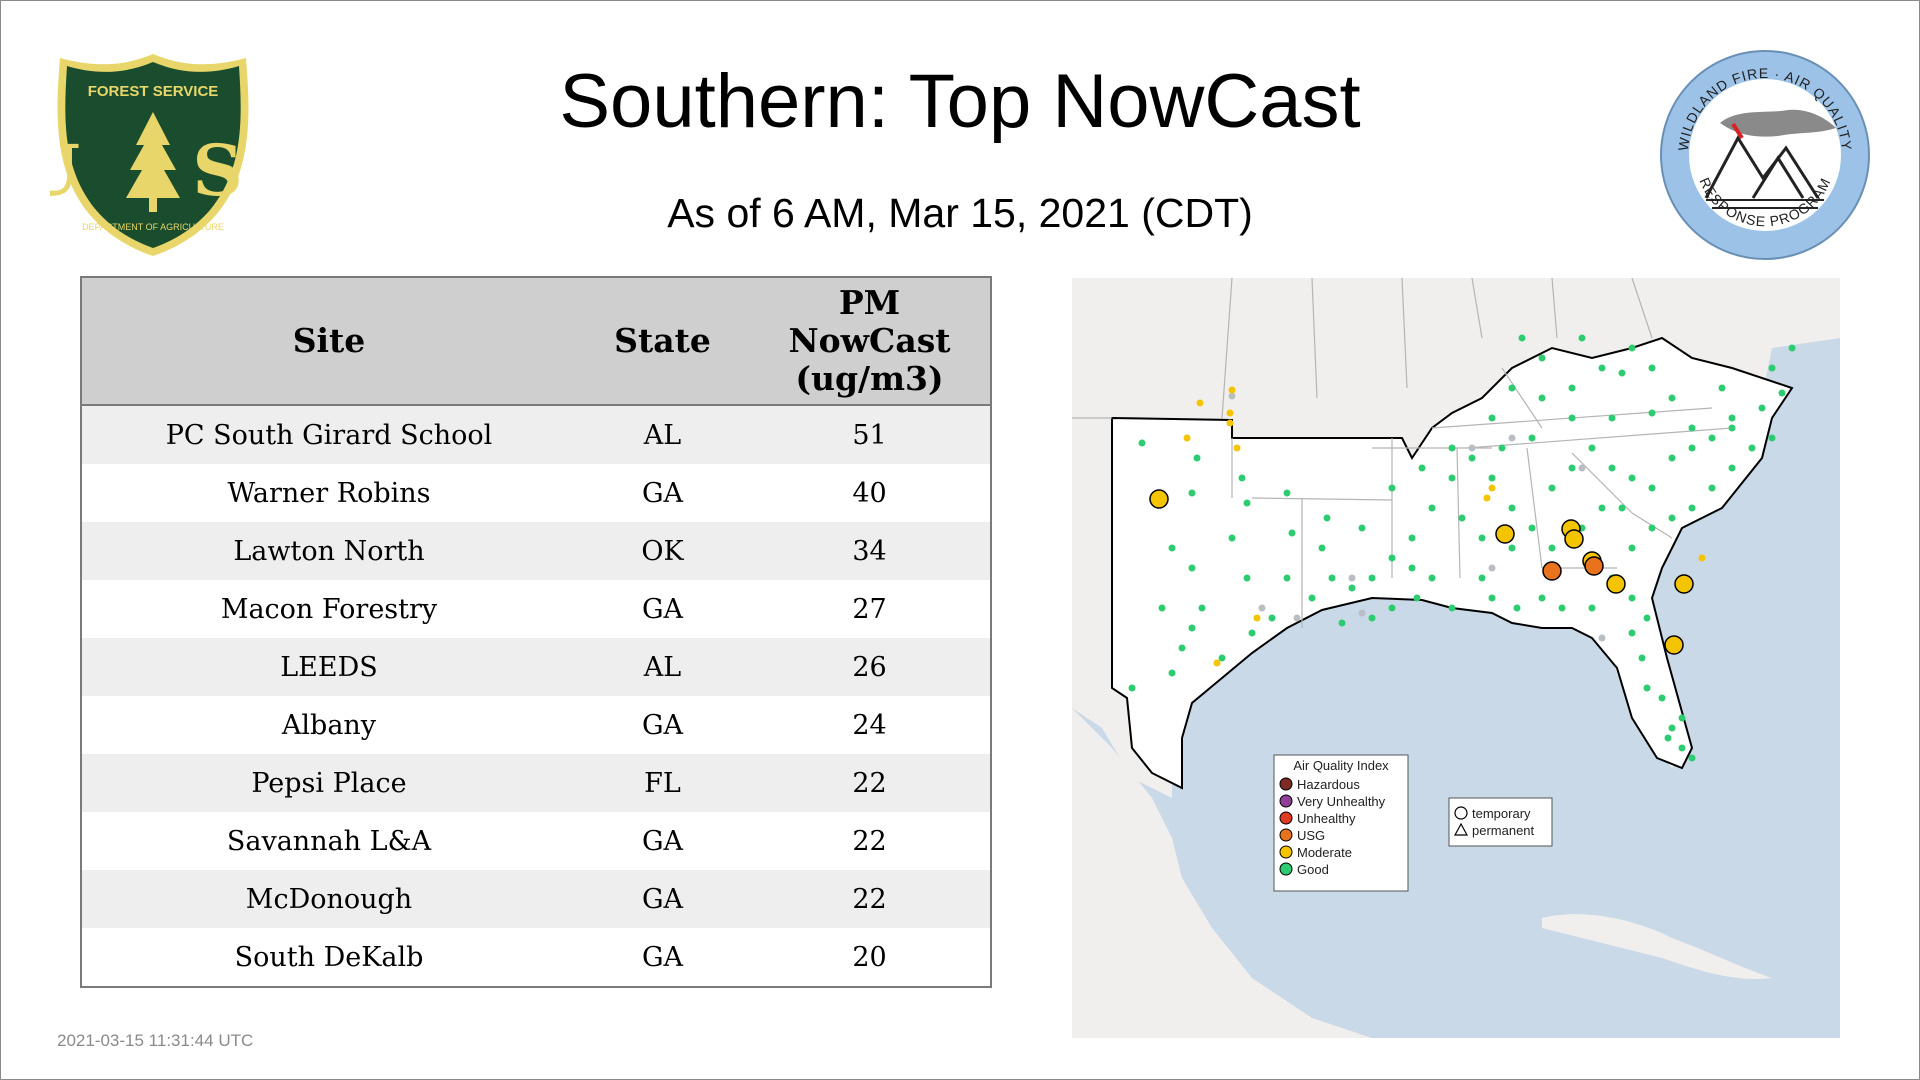  I want to click on state-cell: FL, so click(662, 783).